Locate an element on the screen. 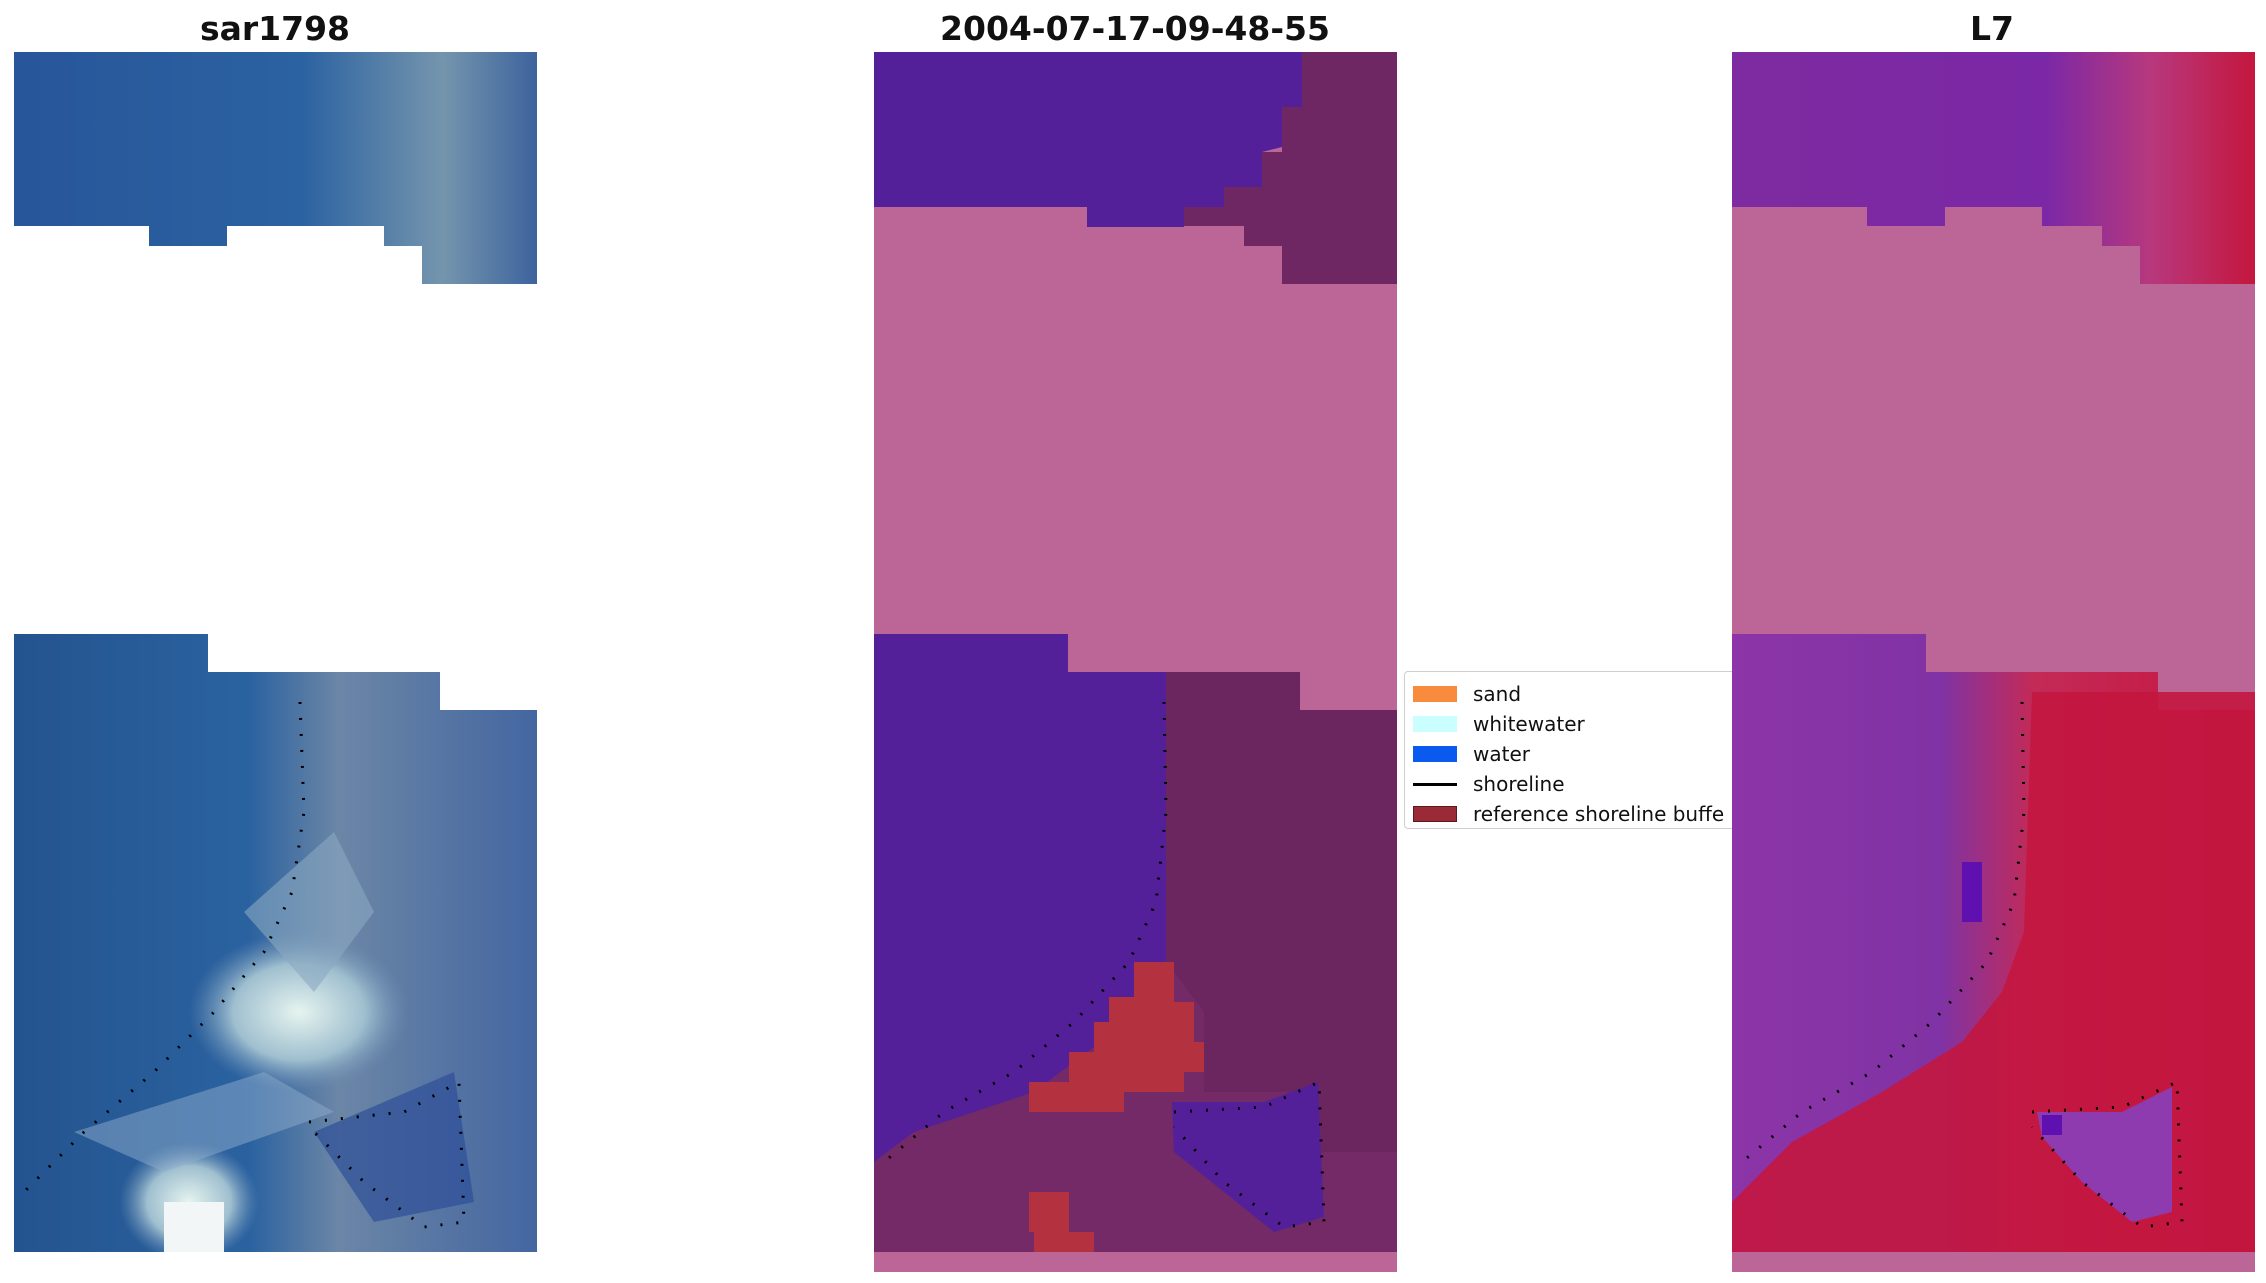  legend-item-water: water is located at coordinates (1471, 754).